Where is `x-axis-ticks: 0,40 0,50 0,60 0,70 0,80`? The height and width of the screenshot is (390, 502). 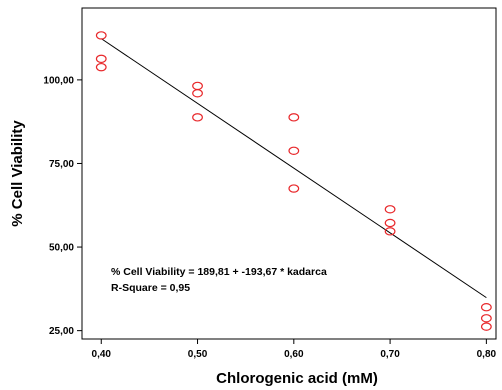 x-axis-ticks: 0,40 0,50 0,60 0,70 0,80 is located at coordinates (294, 349).